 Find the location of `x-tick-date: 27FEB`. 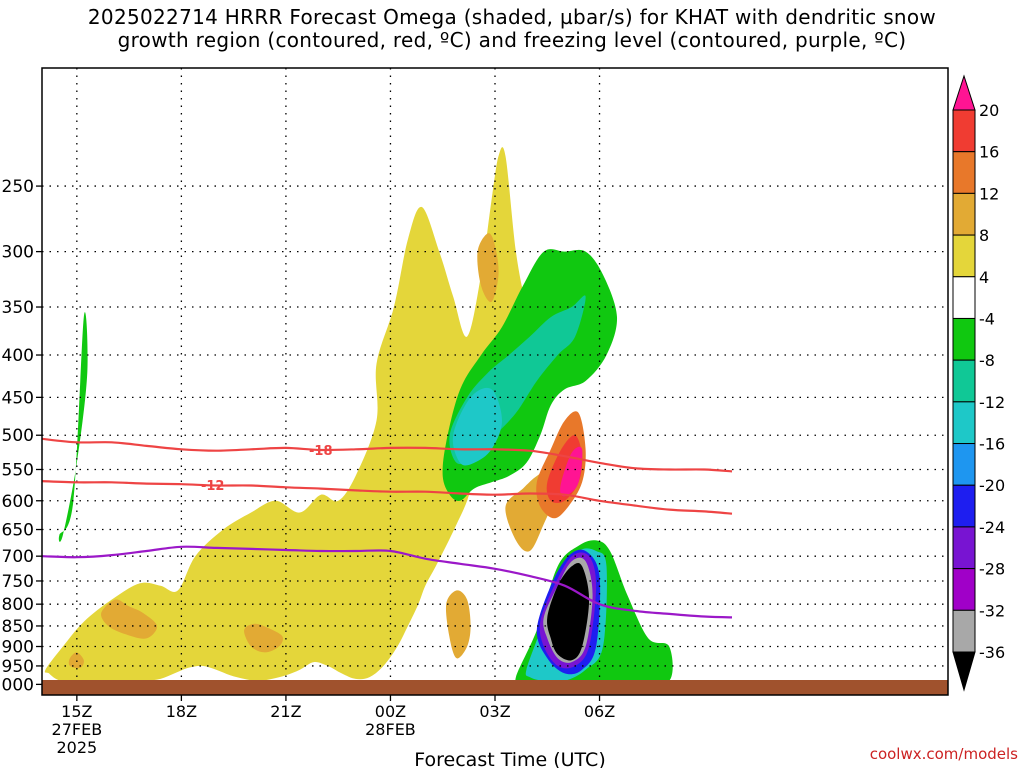

x-tick-date: 27FEB is located at coordinates (77, 729).